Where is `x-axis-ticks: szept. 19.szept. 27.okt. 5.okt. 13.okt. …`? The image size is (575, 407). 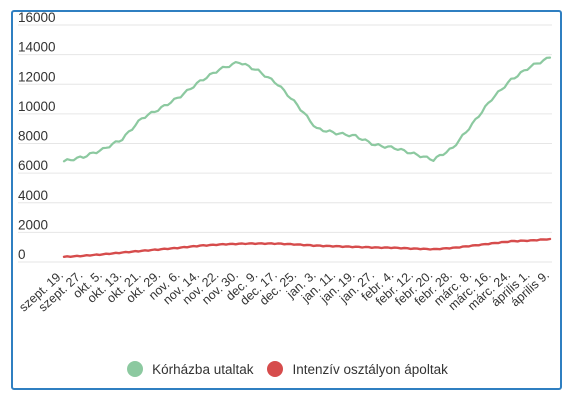 x-axis-ticks: szept. 19.szept. 27.okt. 5.okt. 13.okt. … is located at coordinates (284, 291).